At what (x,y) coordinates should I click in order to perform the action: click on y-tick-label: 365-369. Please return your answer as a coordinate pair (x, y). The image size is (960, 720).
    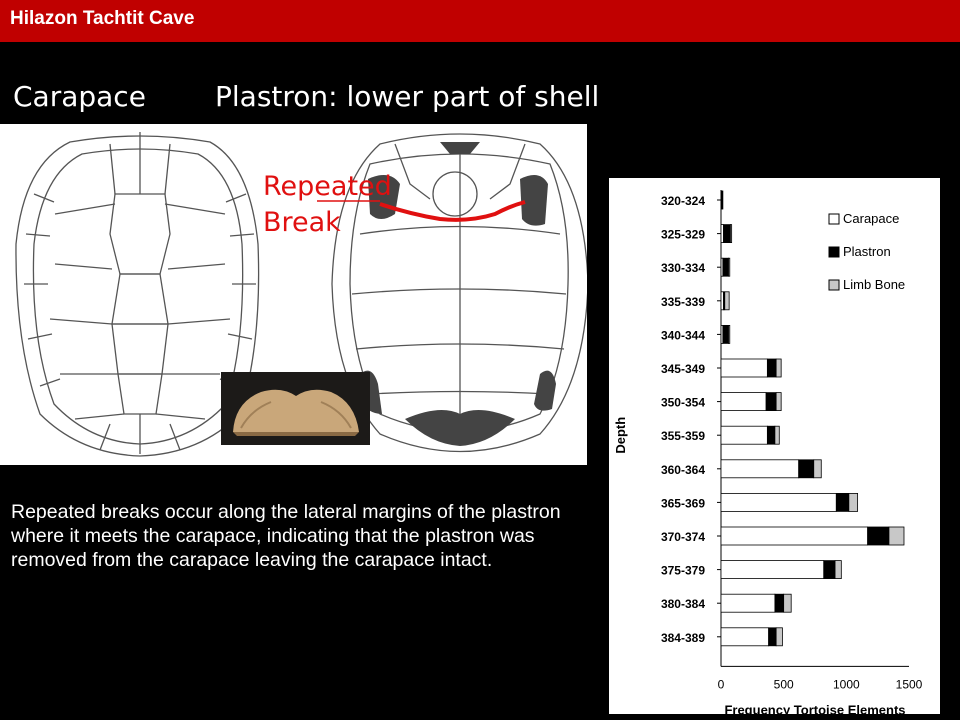
    Looking at the image, I should click on (683, 503).